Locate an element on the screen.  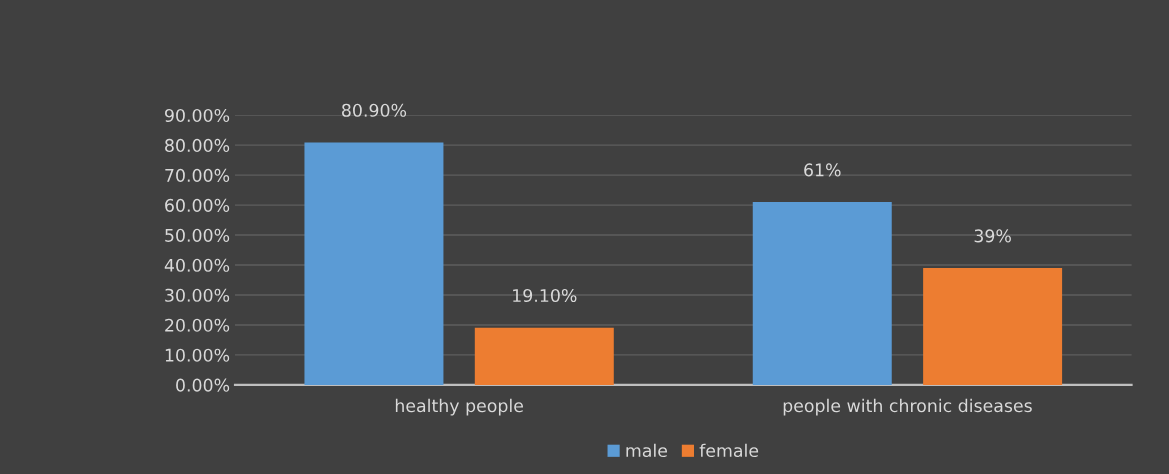
x-tick-label: people with chronic diseases is located at coordinates (907, 407).